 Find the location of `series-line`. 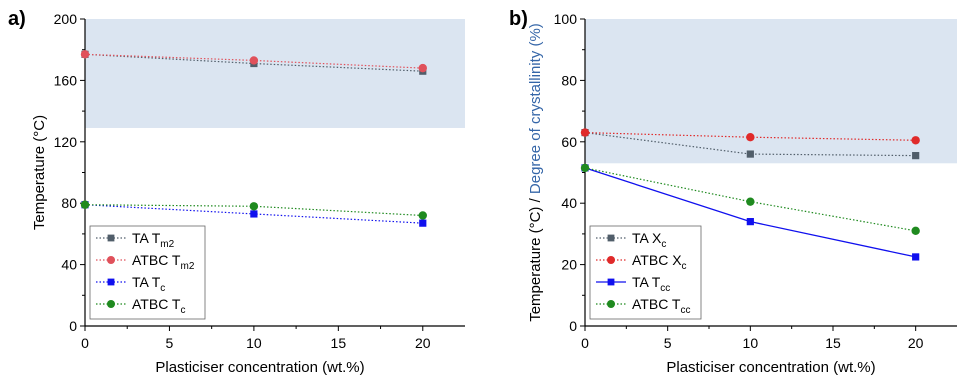

series-line is located at coordinates (750, 144).